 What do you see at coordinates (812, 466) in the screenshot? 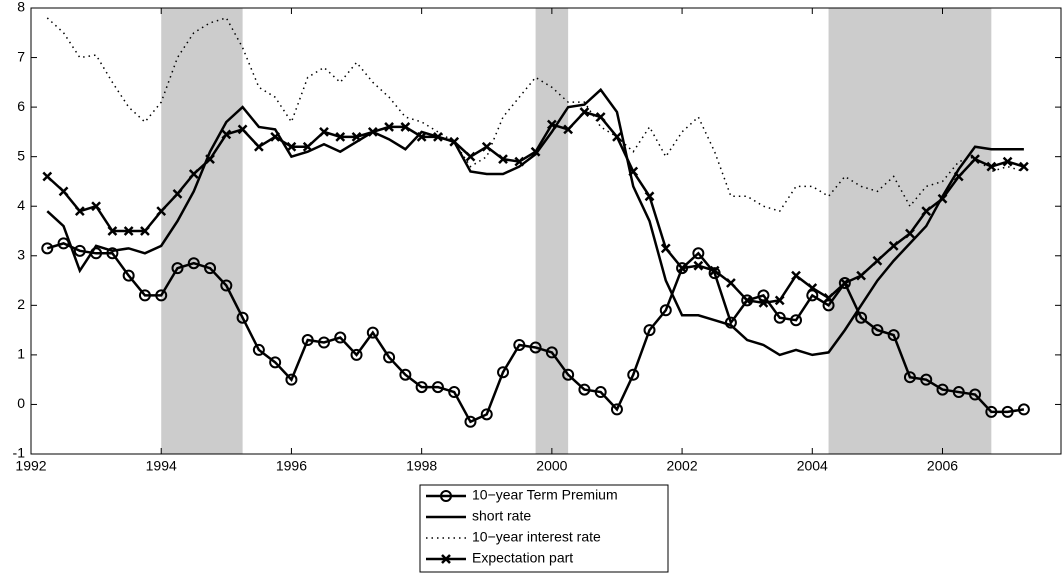
I see `x-tick-label: 2004` at bounding box center [812, 466].